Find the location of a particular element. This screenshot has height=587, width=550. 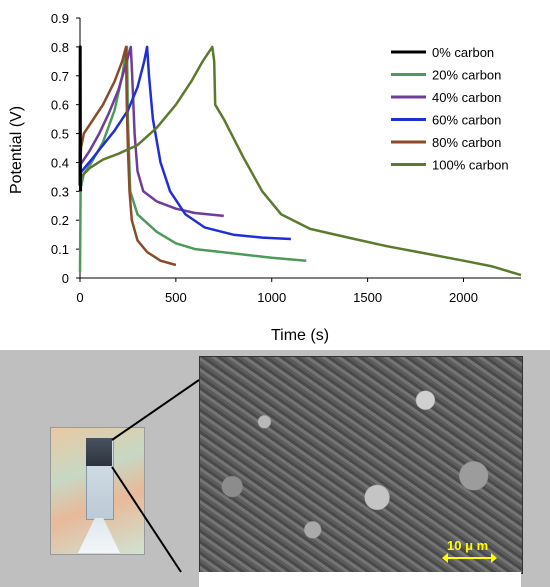

scale-bar is located at coordinates (469, 558).